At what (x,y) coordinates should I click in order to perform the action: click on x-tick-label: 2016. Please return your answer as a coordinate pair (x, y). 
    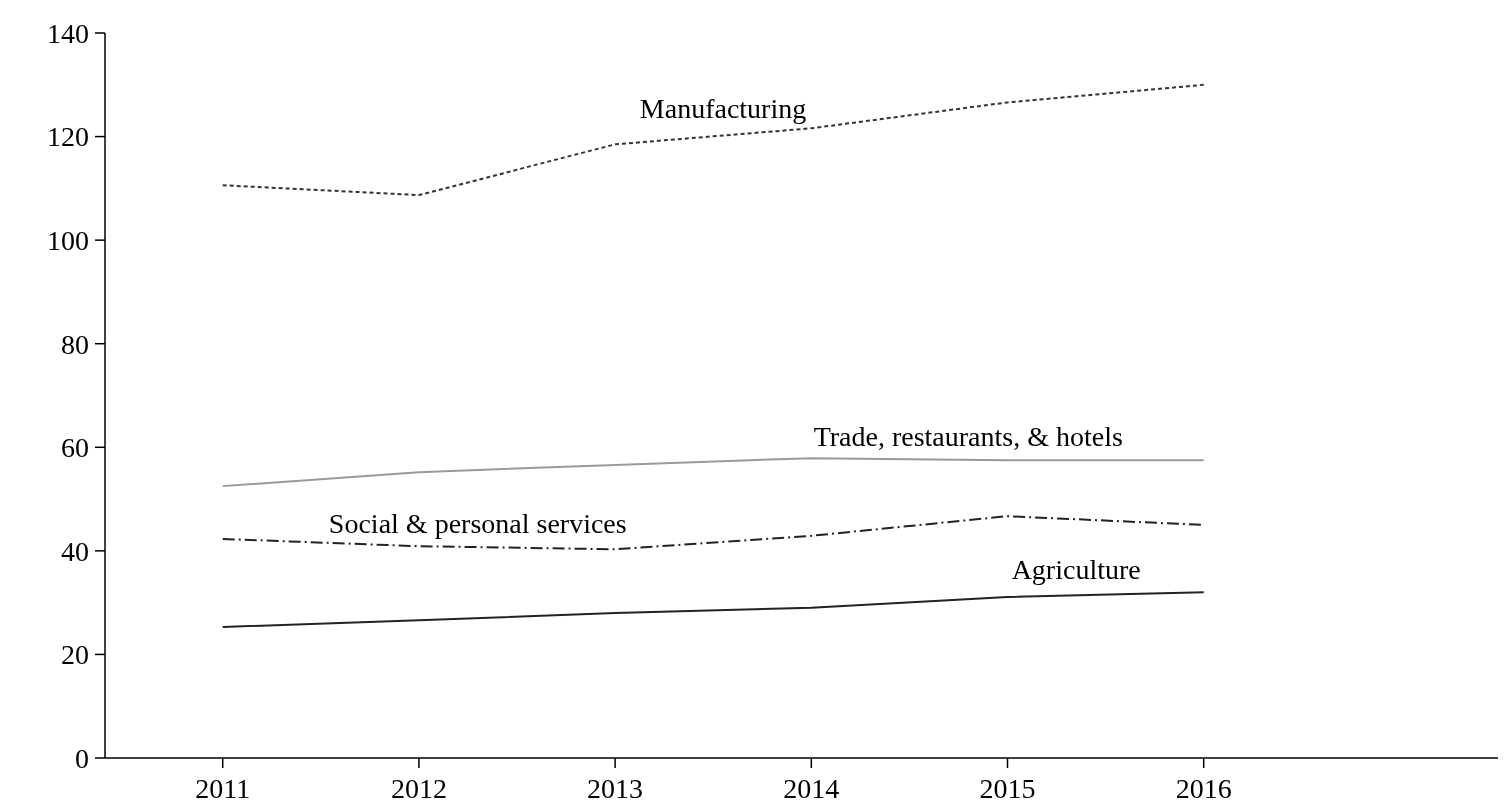
    Looking at the image, I should click on (1203, 788).